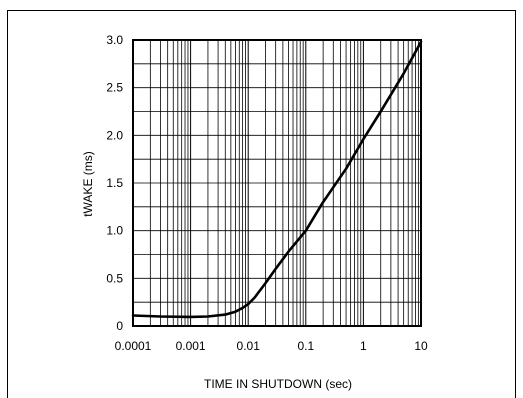 The width and height of the screenshot is (523, 398). What do you see at coordinates (421, 346) in the screenshot?
I see `x-tick-label: 10` at bounding box center [421, 346].